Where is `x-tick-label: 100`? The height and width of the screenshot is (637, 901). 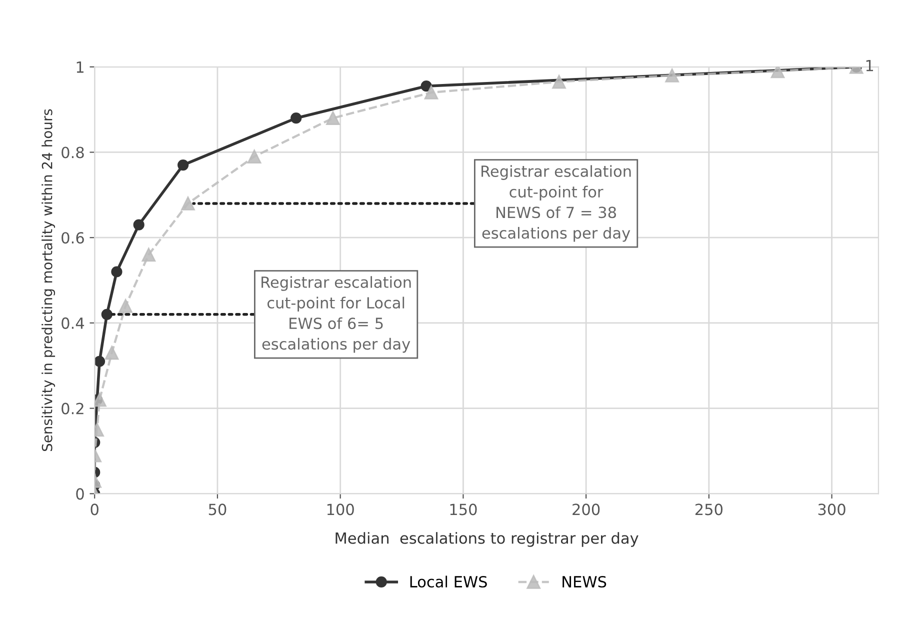 x-tick-label: 100 is located at coordinates (340, 510).